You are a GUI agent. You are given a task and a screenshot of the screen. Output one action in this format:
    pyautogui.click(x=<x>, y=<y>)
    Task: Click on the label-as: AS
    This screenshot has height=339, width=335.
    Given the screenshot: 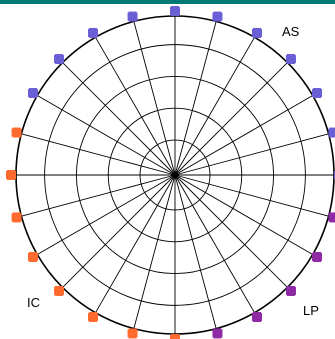 What is the action you would take?
    pyautogui.click(x=291, y=31)
    